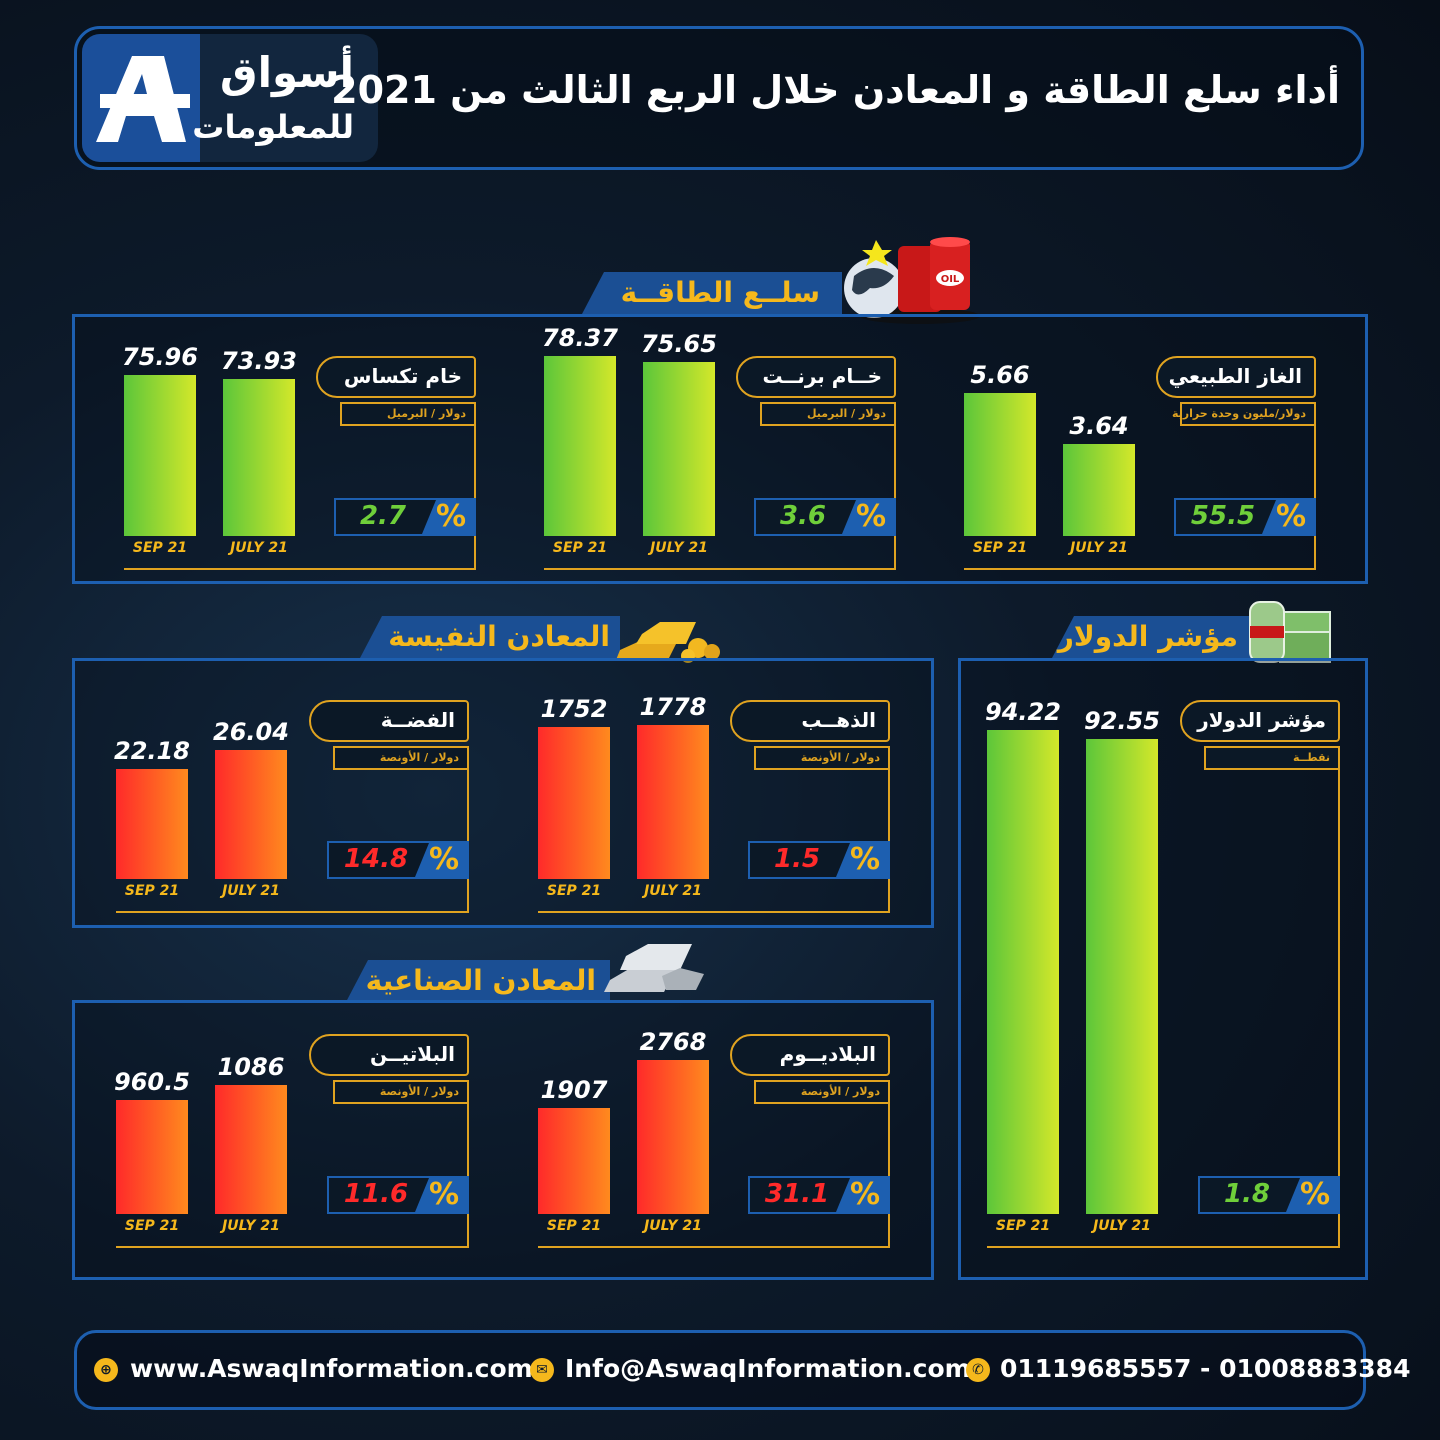 This screenshot has height=1440, width=1440. Describe the element at coordinates (499, 636) in the screenshot. I see `precious-banner-title: المعادن النفيسة` at that location.